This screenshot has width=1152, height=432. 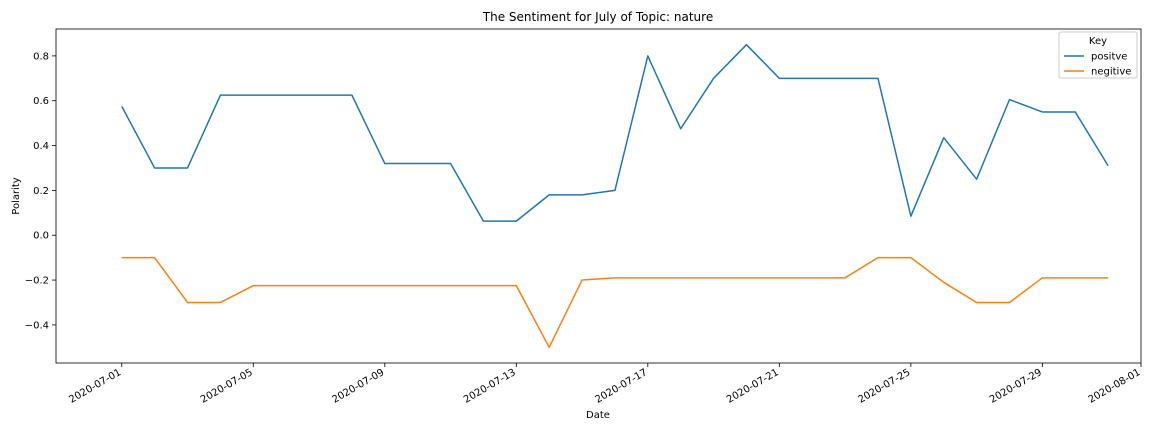 I want to click on y-tick-label: −0.4, so click(x=37, y=325).